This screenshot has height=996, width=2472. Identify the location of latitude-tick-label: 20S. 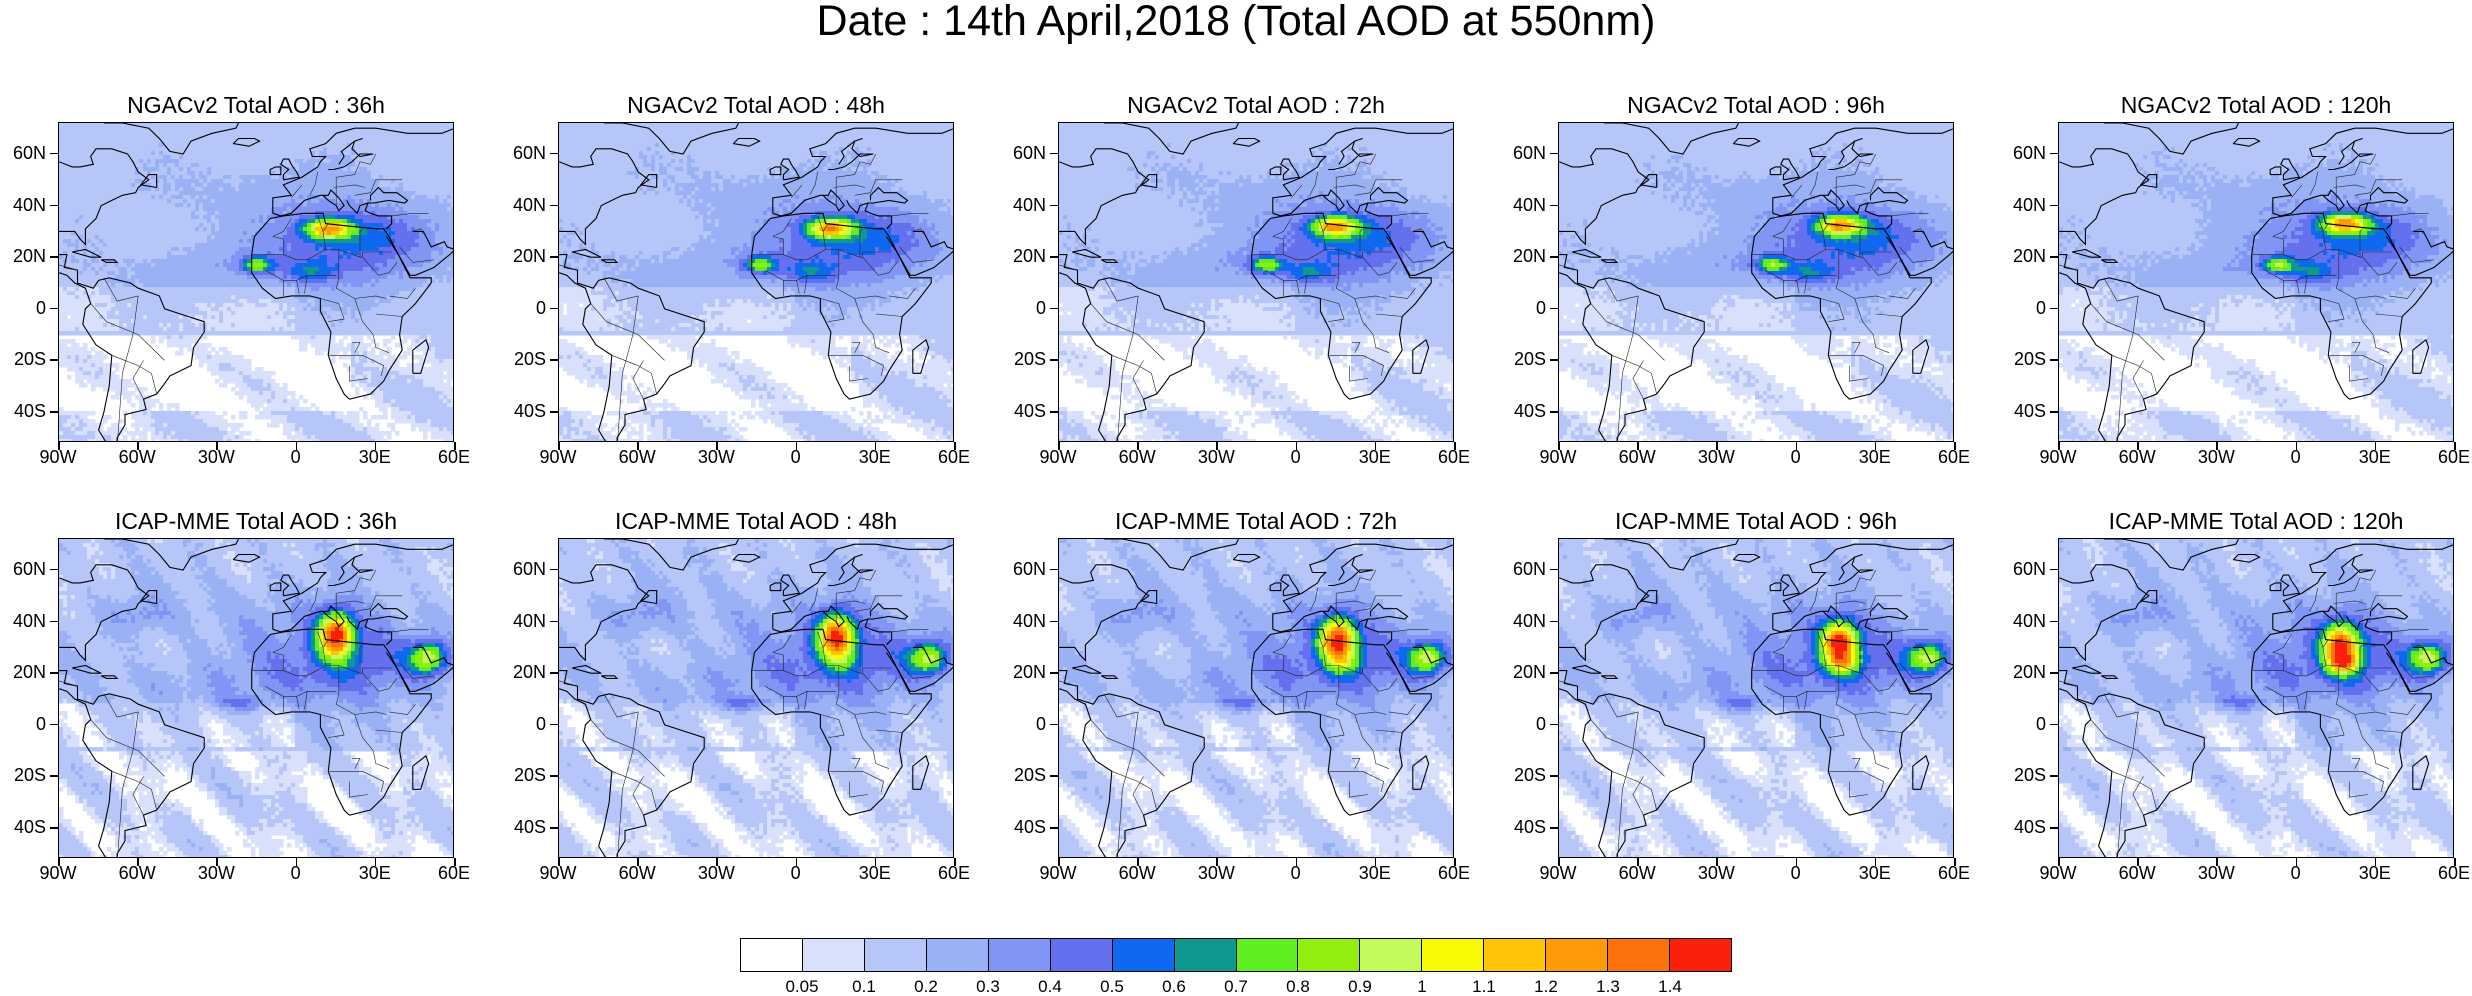
(23, 775).